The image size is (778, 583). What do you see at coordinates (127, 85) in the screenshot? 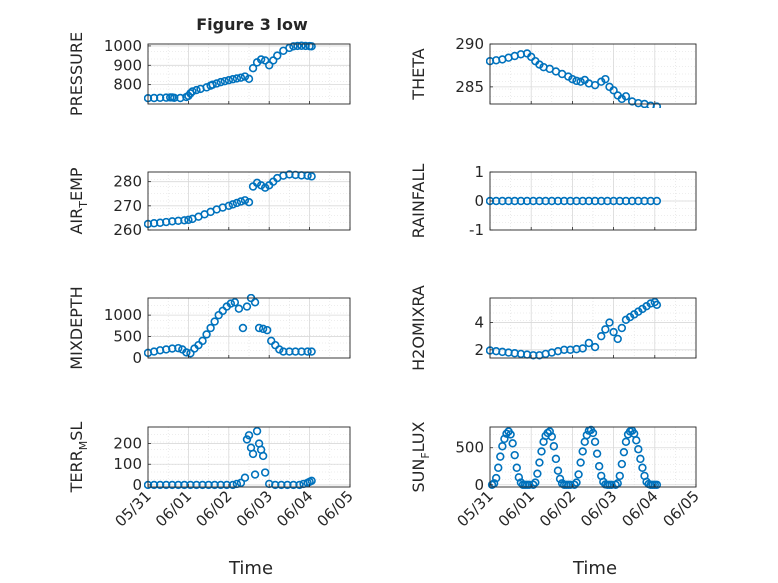
I see `y-tick-label: 800` at bounding box center [127, 85].